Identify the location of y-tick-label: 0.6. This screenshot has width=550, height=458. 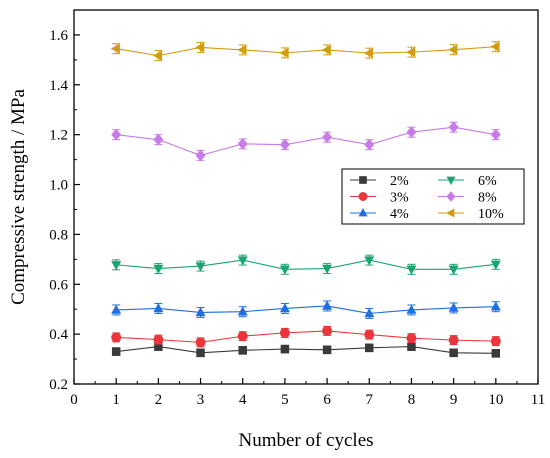
(58, 285).